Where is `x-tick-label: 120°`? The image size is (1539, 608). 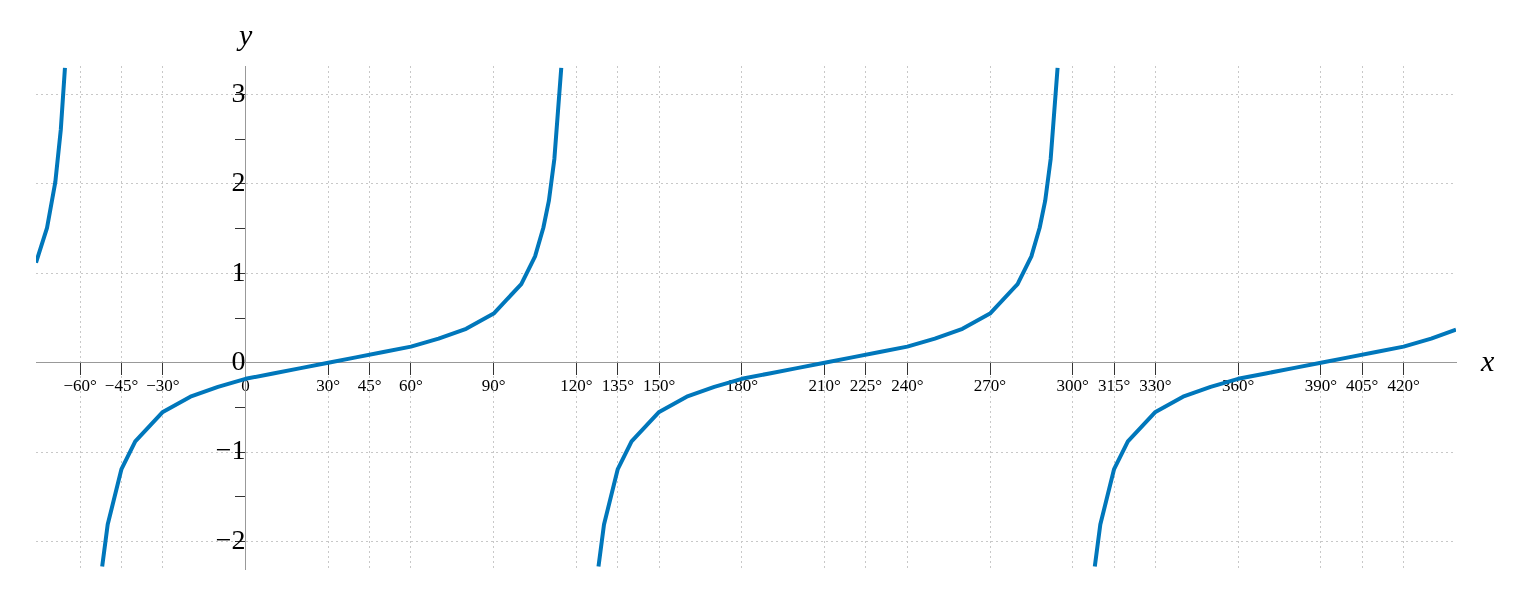
x-tick-label: 120° is located at coordinates (576, 386).